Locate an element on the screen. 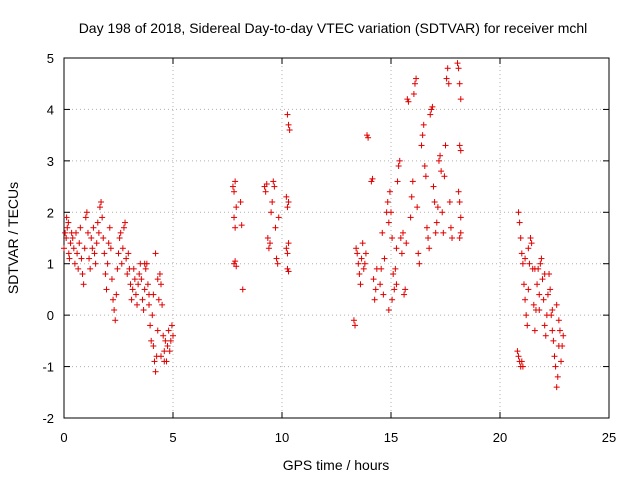  x-tick-label: 15 is located at coordinates (391, 437).